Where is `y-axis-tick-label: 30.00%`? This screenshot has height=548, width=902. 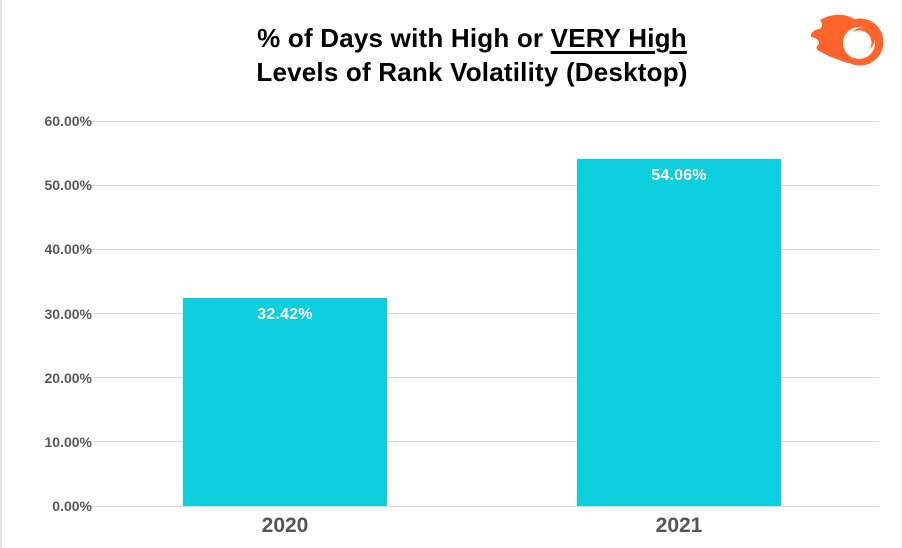 y-axis-tick-label: 30.00% is located at coordinates (68, 313).